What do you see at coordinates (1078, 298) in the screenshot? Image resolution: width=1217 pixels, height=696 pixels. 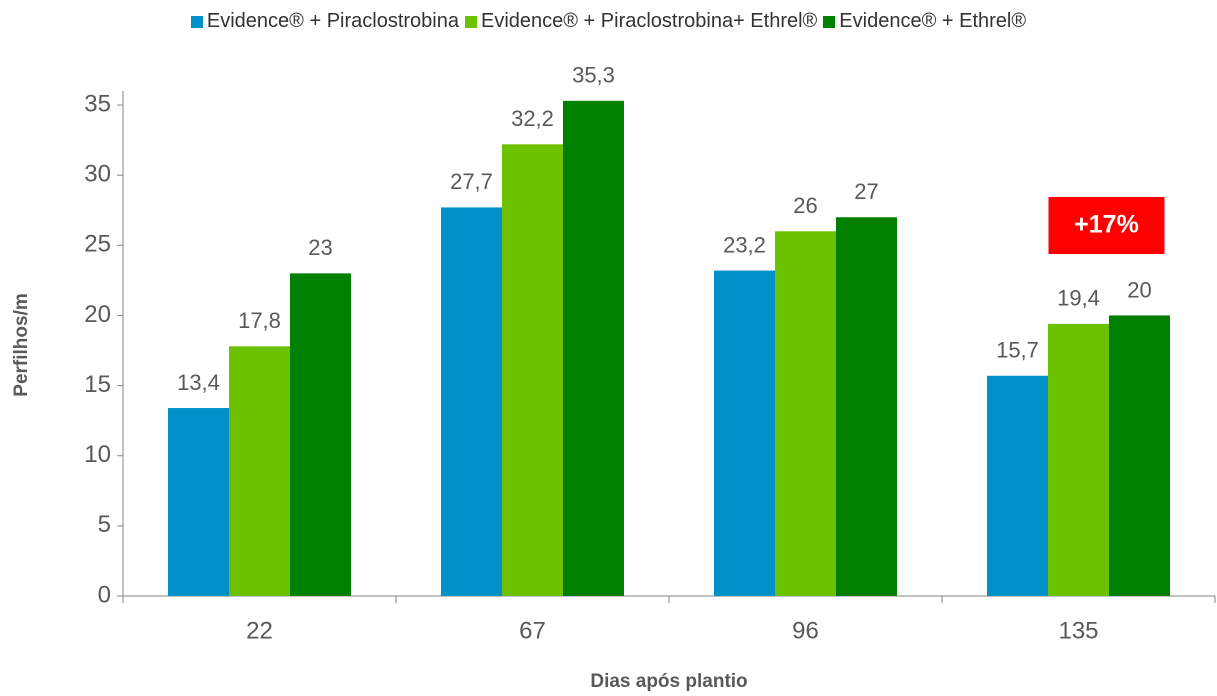 I see `data-label: 19,4` at bounding box center [1078, 298].